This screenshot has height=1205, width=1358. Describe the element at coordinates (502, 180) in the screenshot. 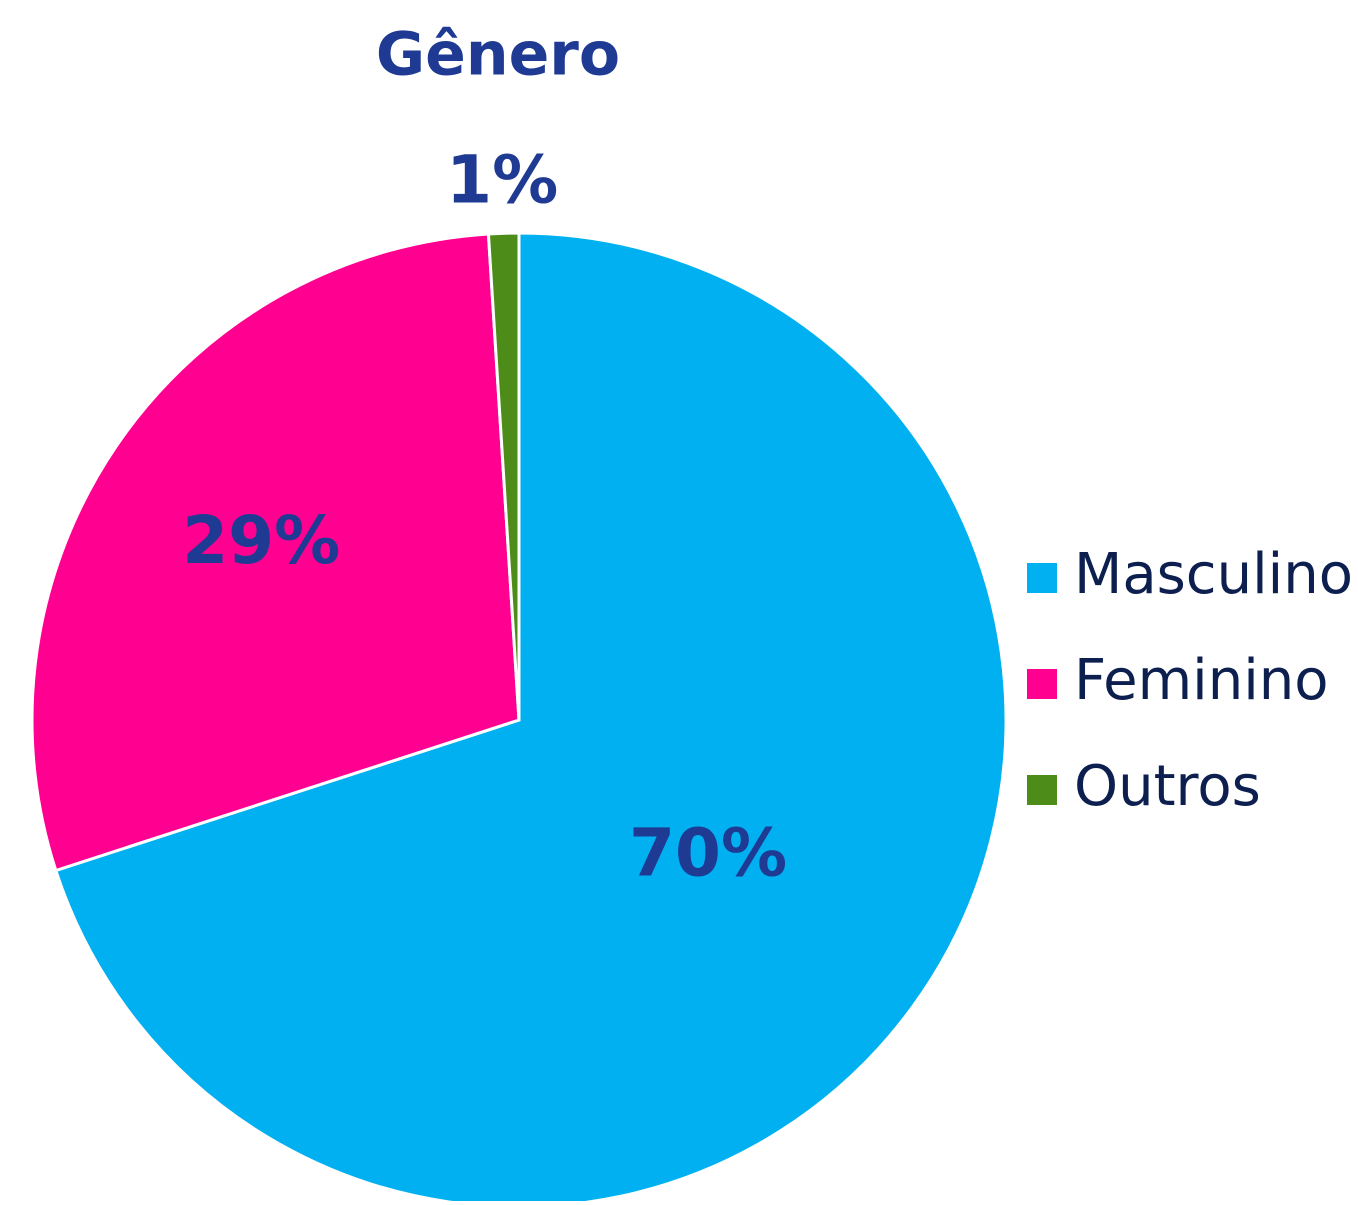

I see `data-label: 1%` at that location.